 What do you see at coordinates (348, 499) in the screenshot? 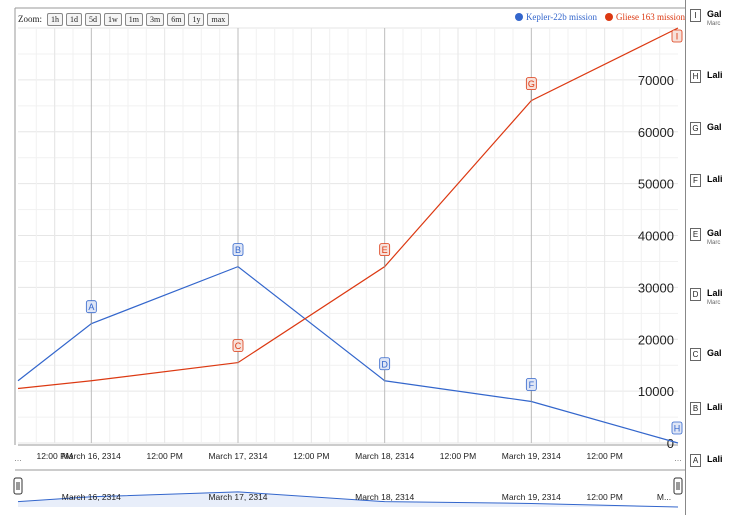
I see `navigator-line` at bounding box center [348, 499].